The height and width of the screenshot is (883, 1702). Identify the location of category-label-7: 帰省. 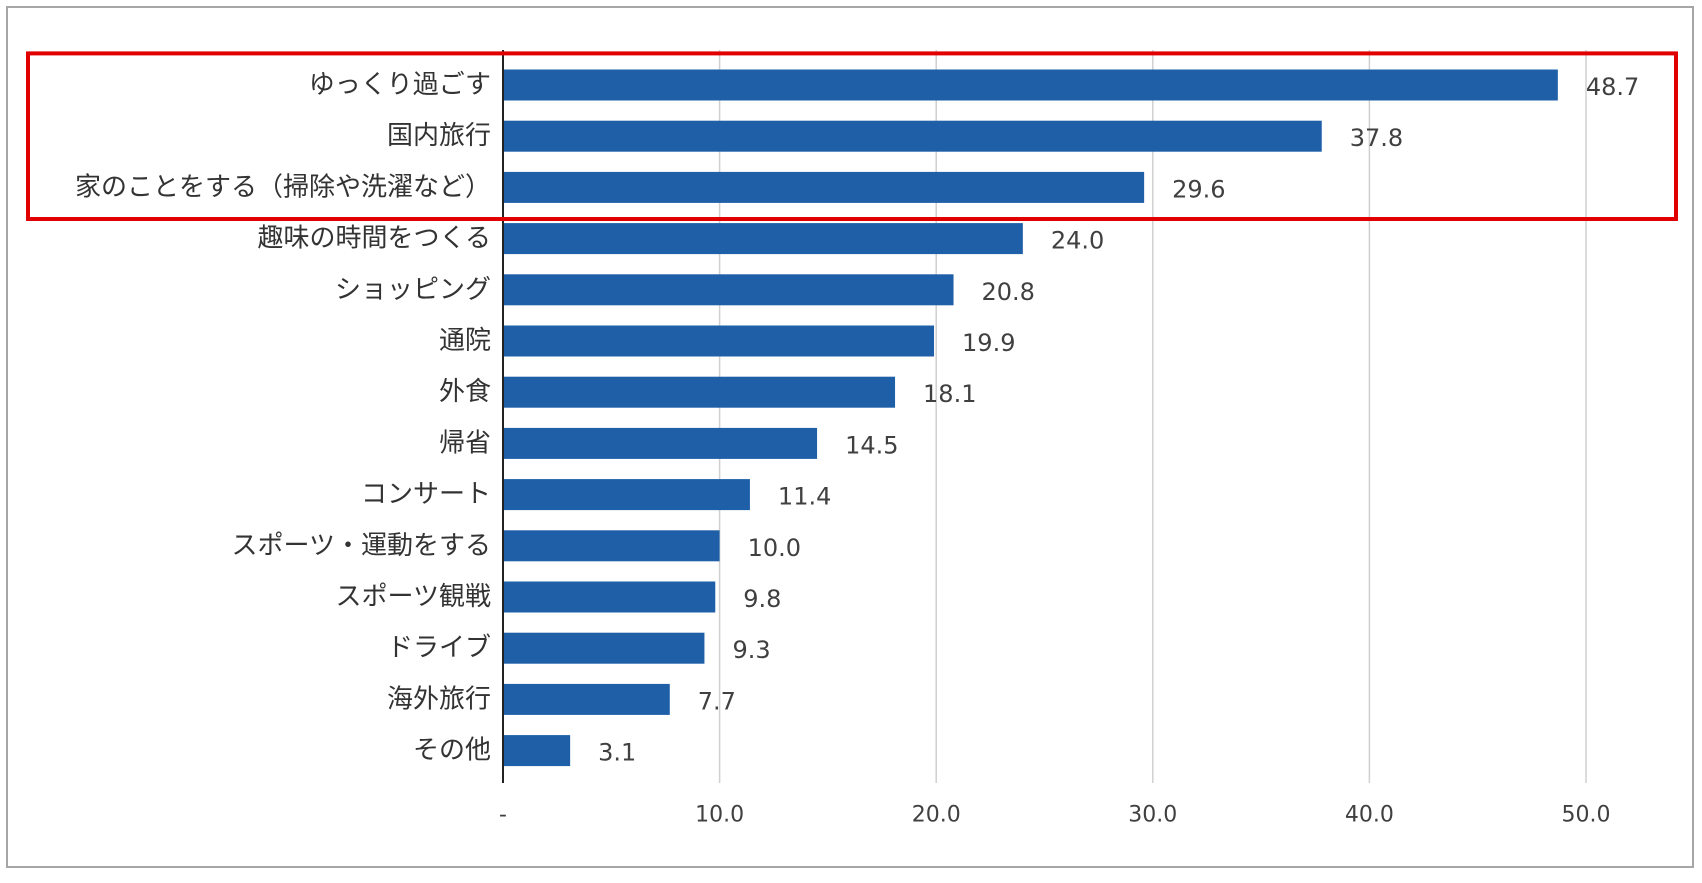
(465, 443).